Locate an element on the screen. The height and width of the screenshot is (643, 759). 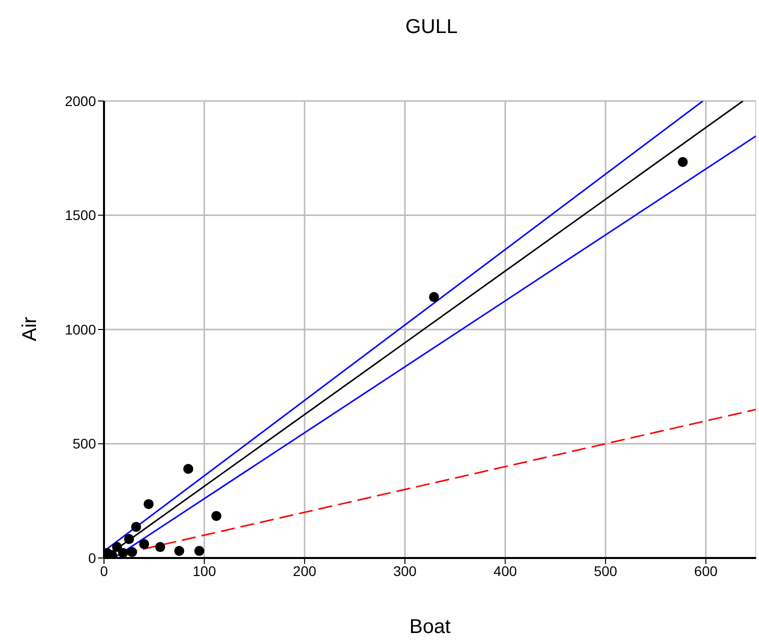
y-tick-label: 2000 is located at coordinates (80, 100).